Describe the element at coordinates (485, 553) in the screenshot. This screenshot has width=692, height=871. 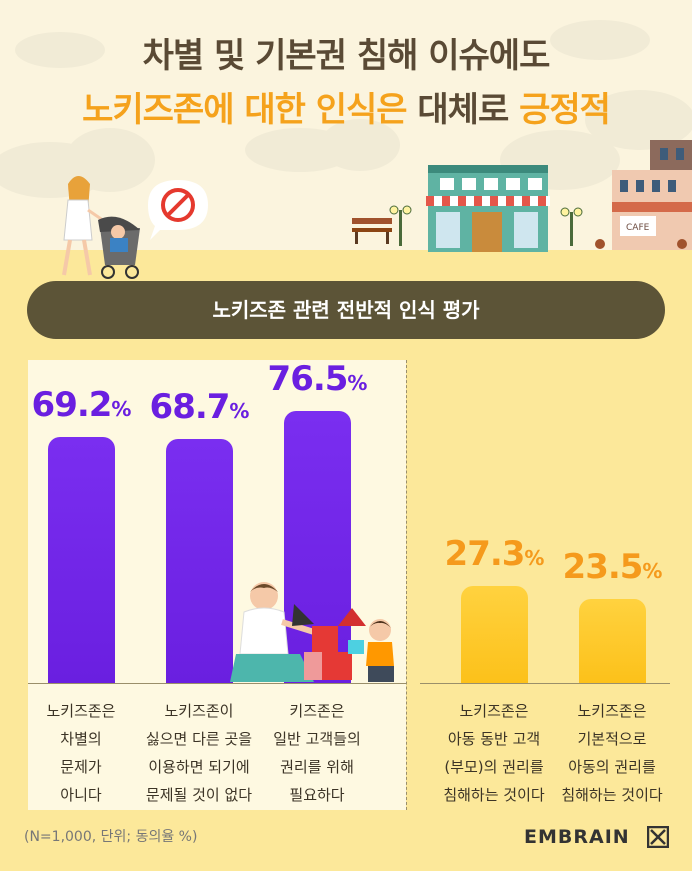
I see `data-label-value: 27.3` at that location.